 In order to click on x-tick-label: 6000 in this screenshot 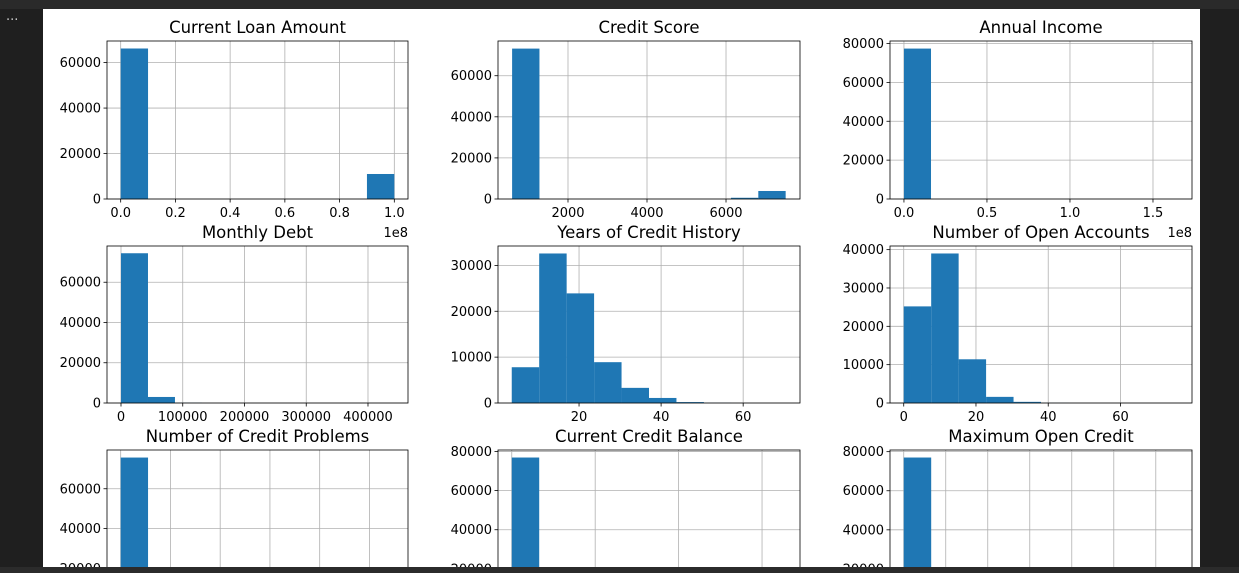, I will do `click(725, 213)`.